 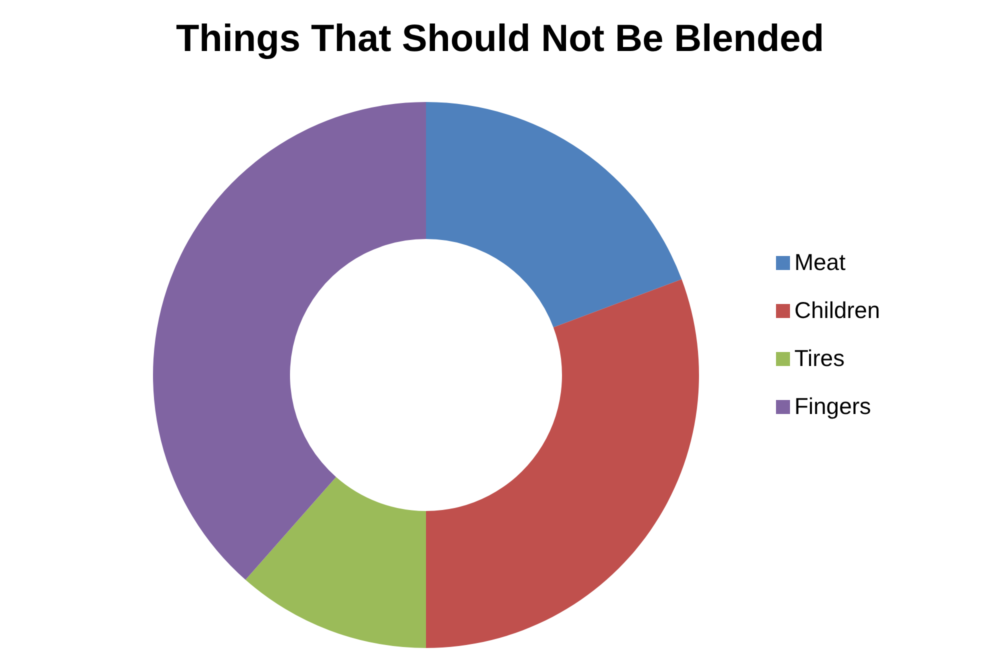 I want to click on chart-title: Things That Should Not Be Blended, so click(x=500, y=39).